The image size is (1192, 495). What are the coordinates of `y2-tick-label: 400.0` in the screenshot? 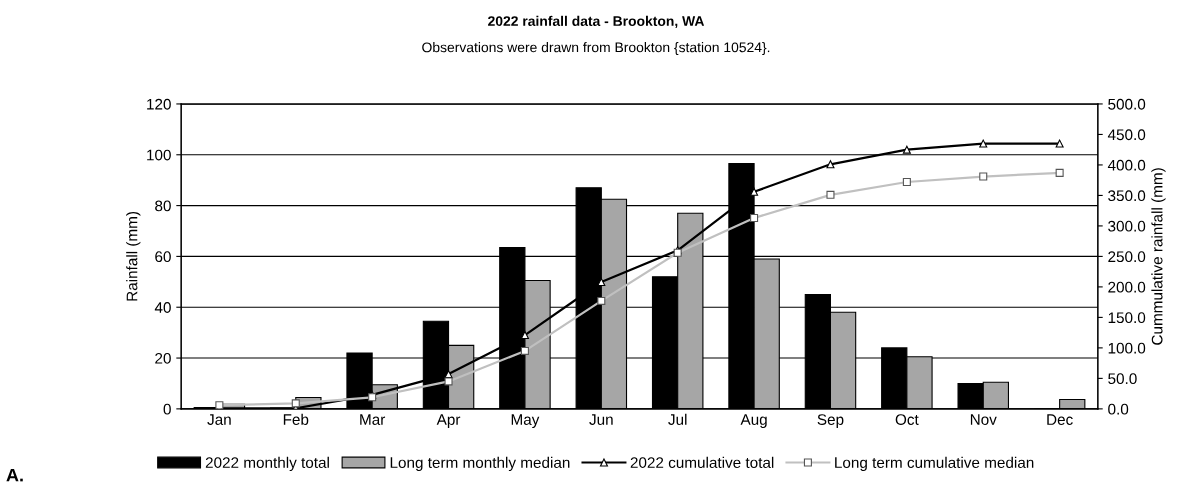 It's located at (1126, 165).